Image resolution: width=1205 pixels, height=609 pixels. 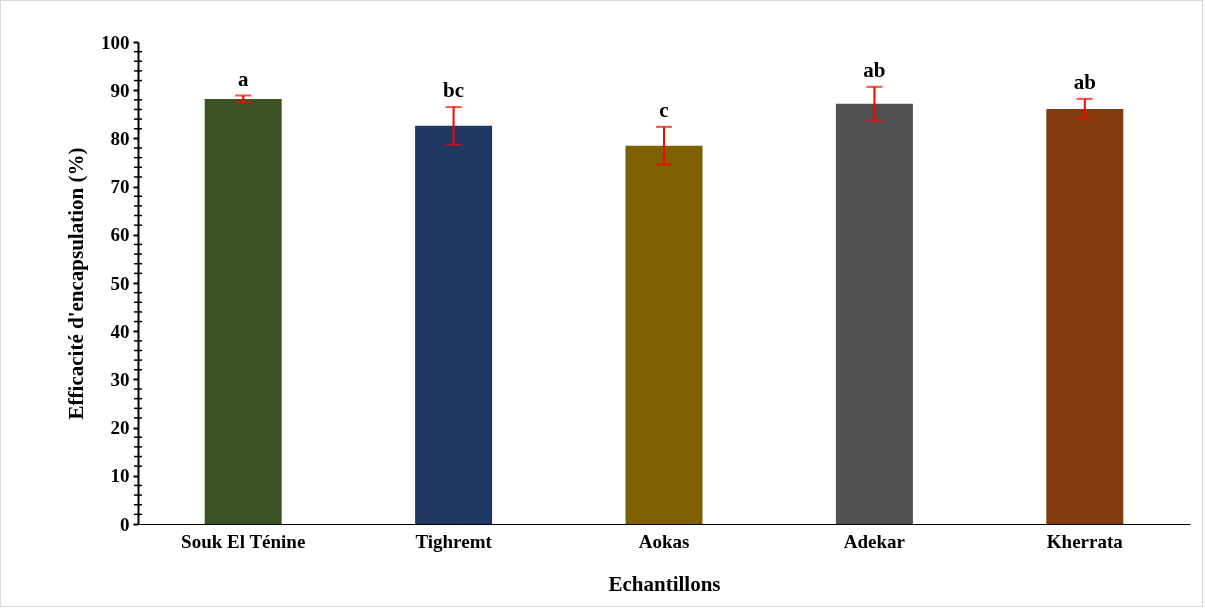 What do you see at coordinates (115, 42) in the screenshot?
I see `y-tick-label: 100` at bounding box center [115, 42].